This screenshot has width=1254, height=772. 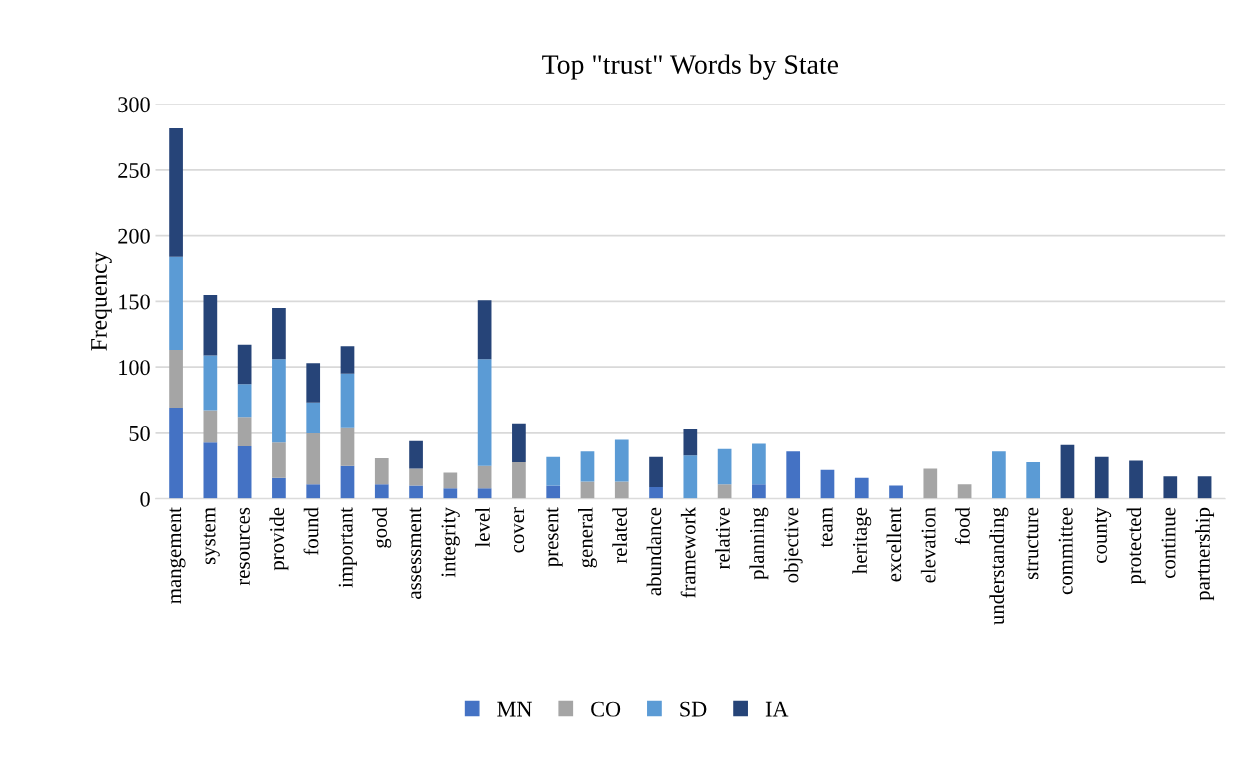 What do you see at coordinates (1168, 542) in the screenshot?
I see `x-tick-label: continue` at bounding box center [1168, 542].